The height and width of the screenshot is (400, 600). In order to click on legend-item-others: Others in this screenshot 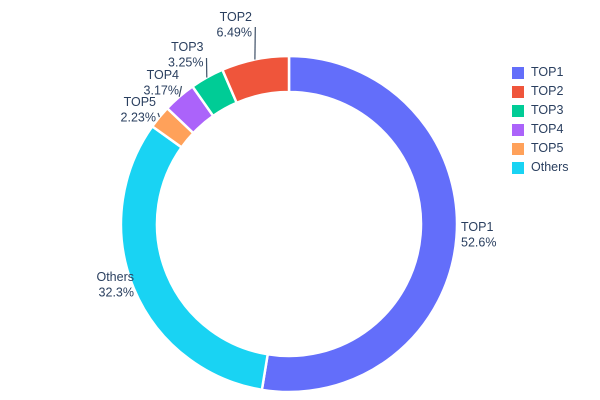, I will do `click(540, 167)`.